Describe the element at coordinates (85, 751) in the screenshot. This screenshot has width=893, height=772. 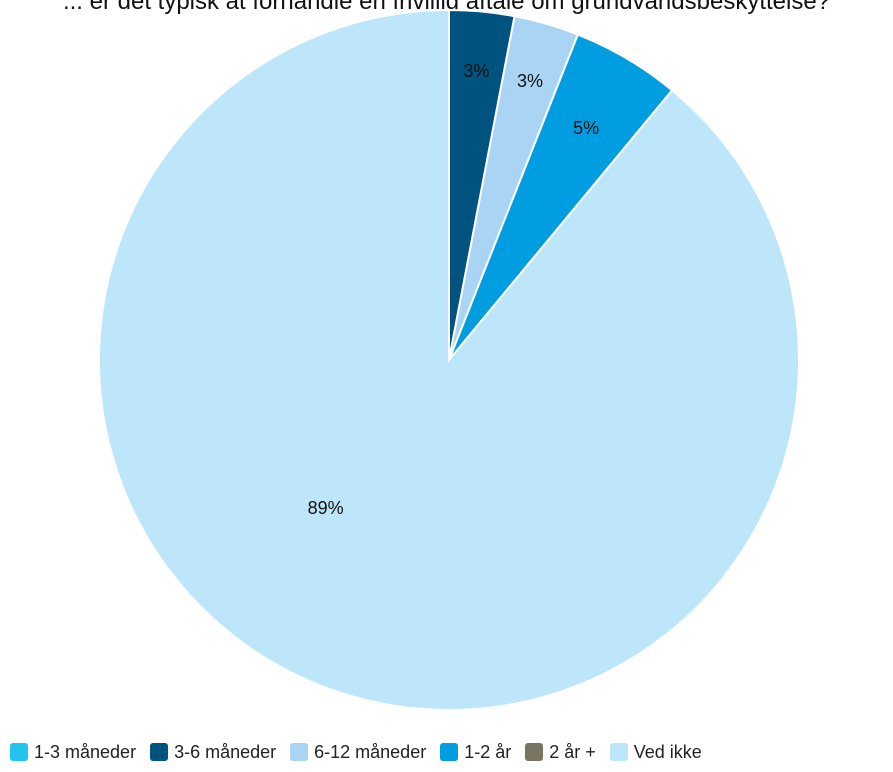
I see `legend-label: 1-3 måneder` at that location.